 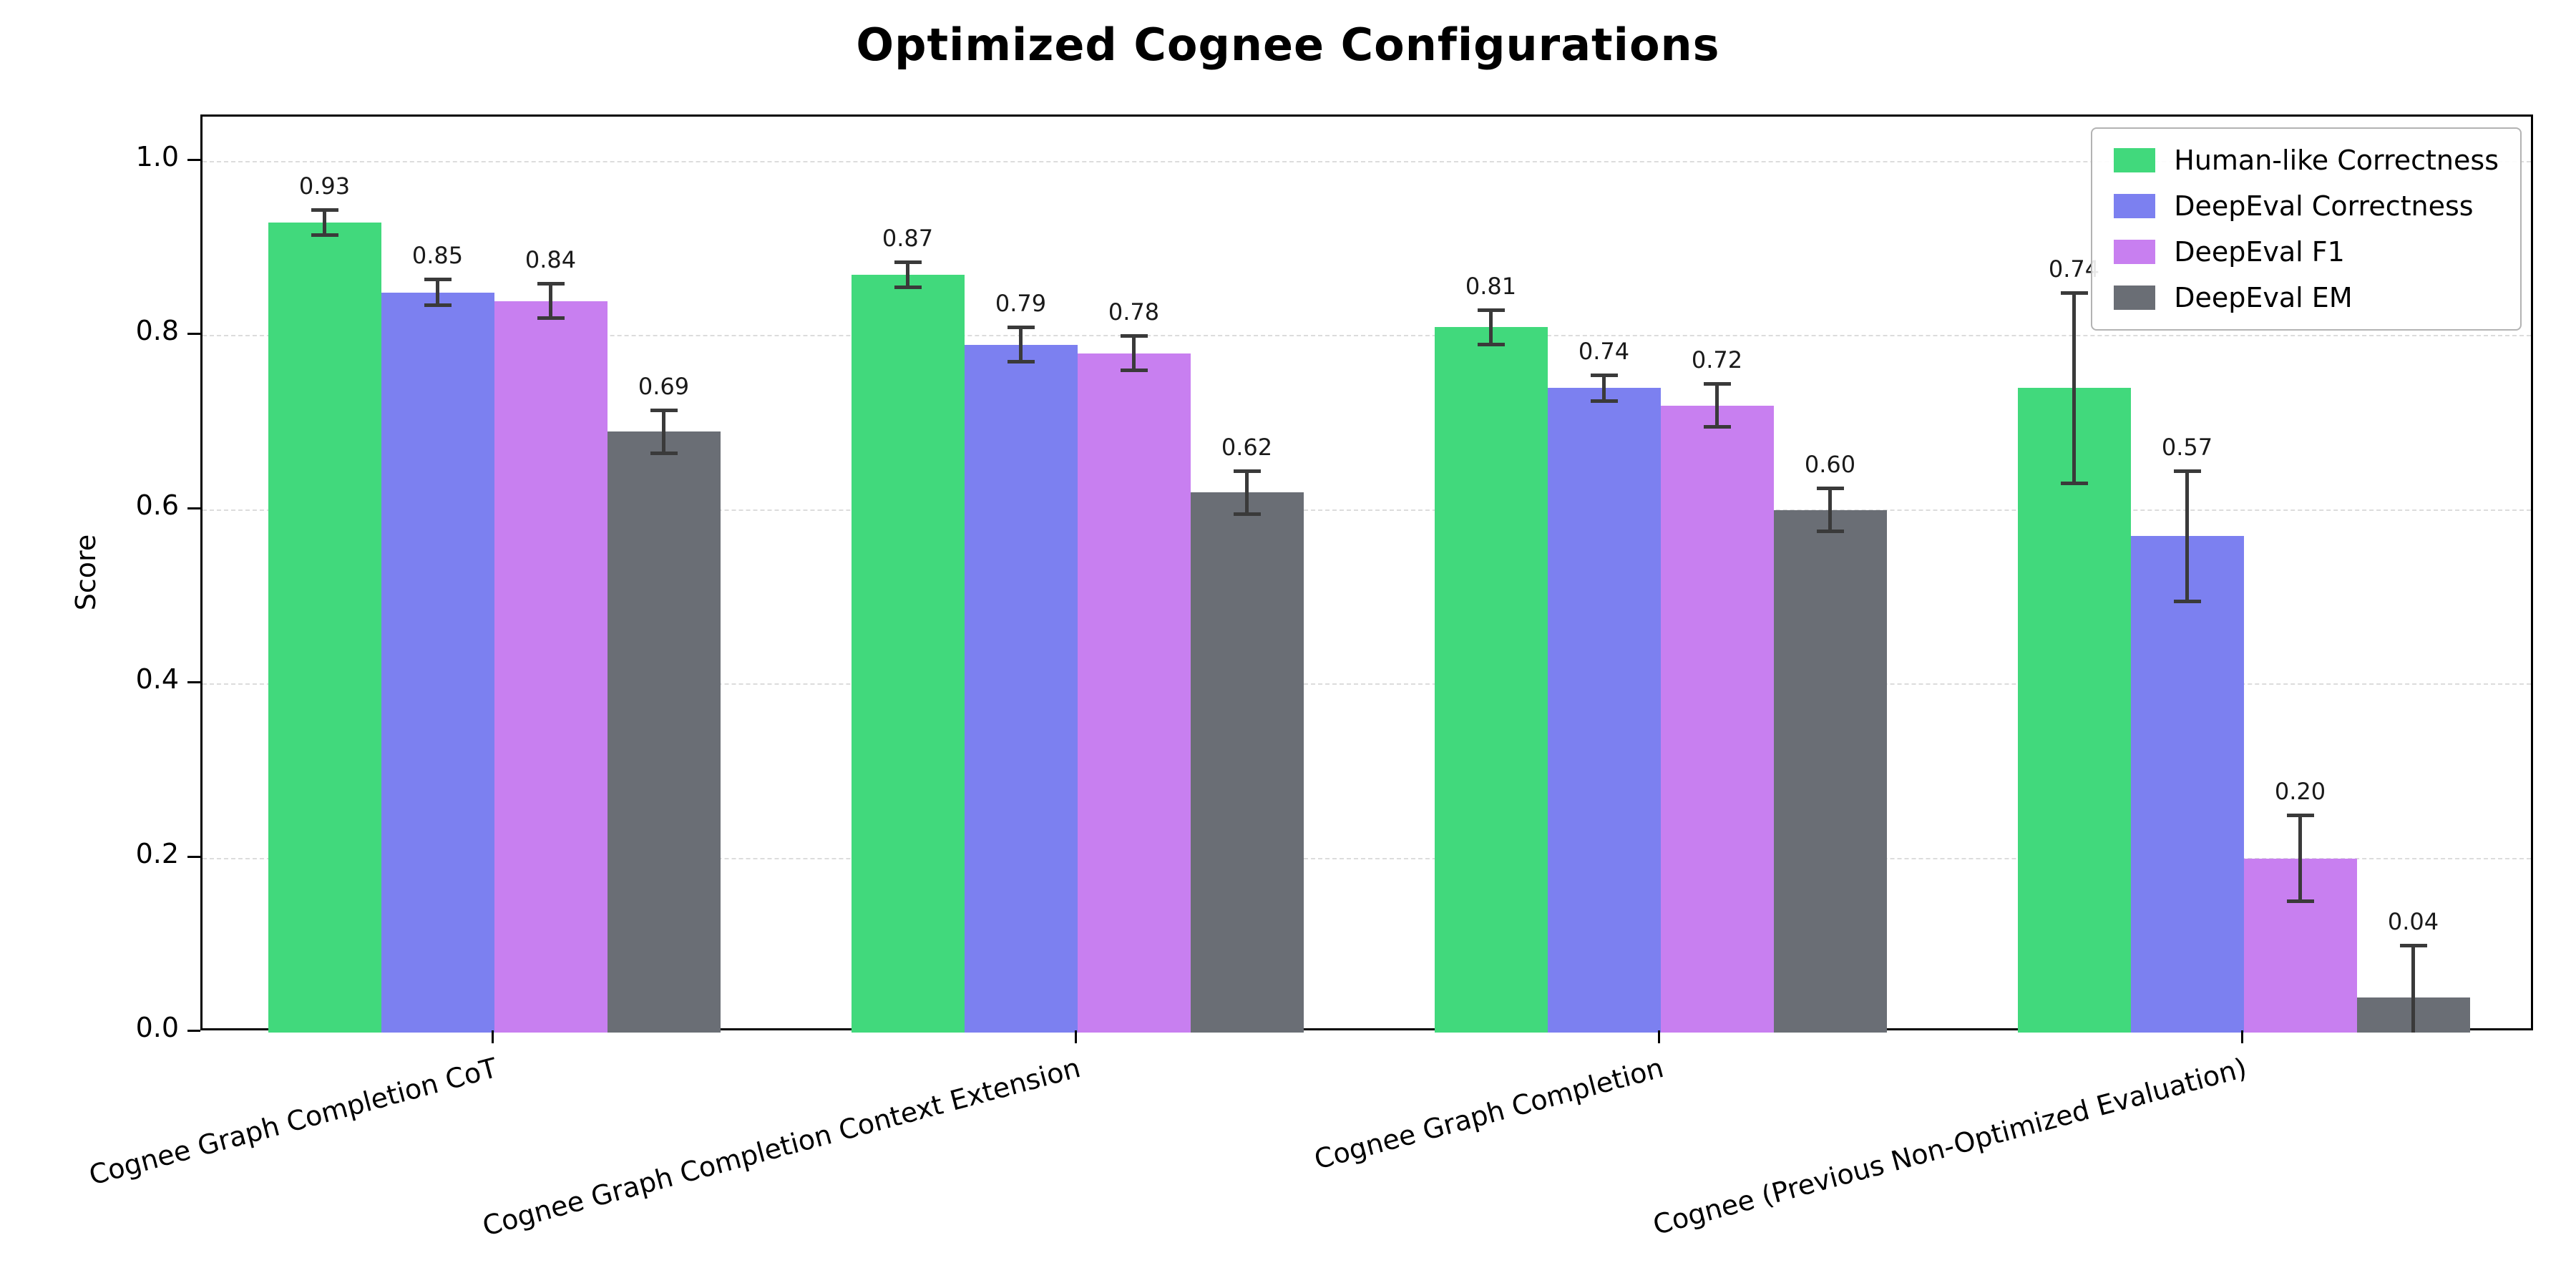 I want to click on chart-title: Optimized Cognee Configurations, so click(x=1288, y=45).